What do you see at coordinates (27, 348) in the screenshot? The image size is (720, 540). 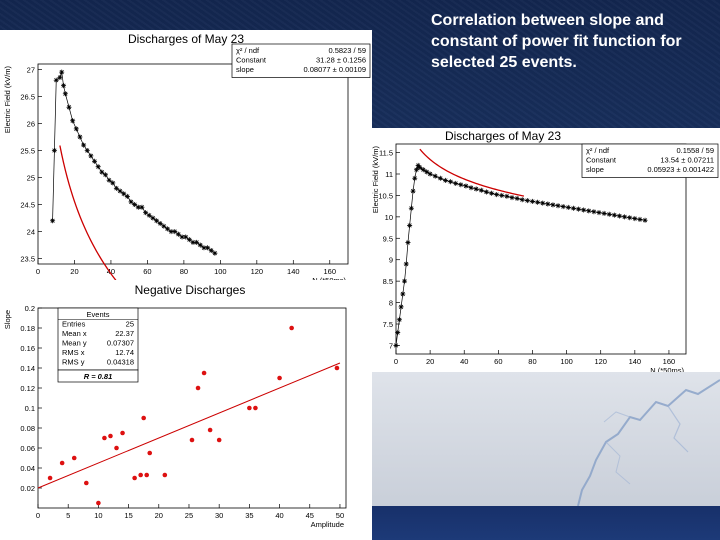 I see `y-tick-label: 0.16` at bounding box center [27, 348].